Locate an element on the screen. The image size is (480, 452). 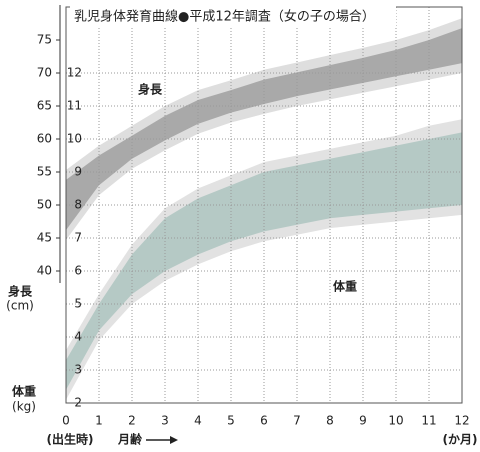
title-box is located at coordinates (233, 17).